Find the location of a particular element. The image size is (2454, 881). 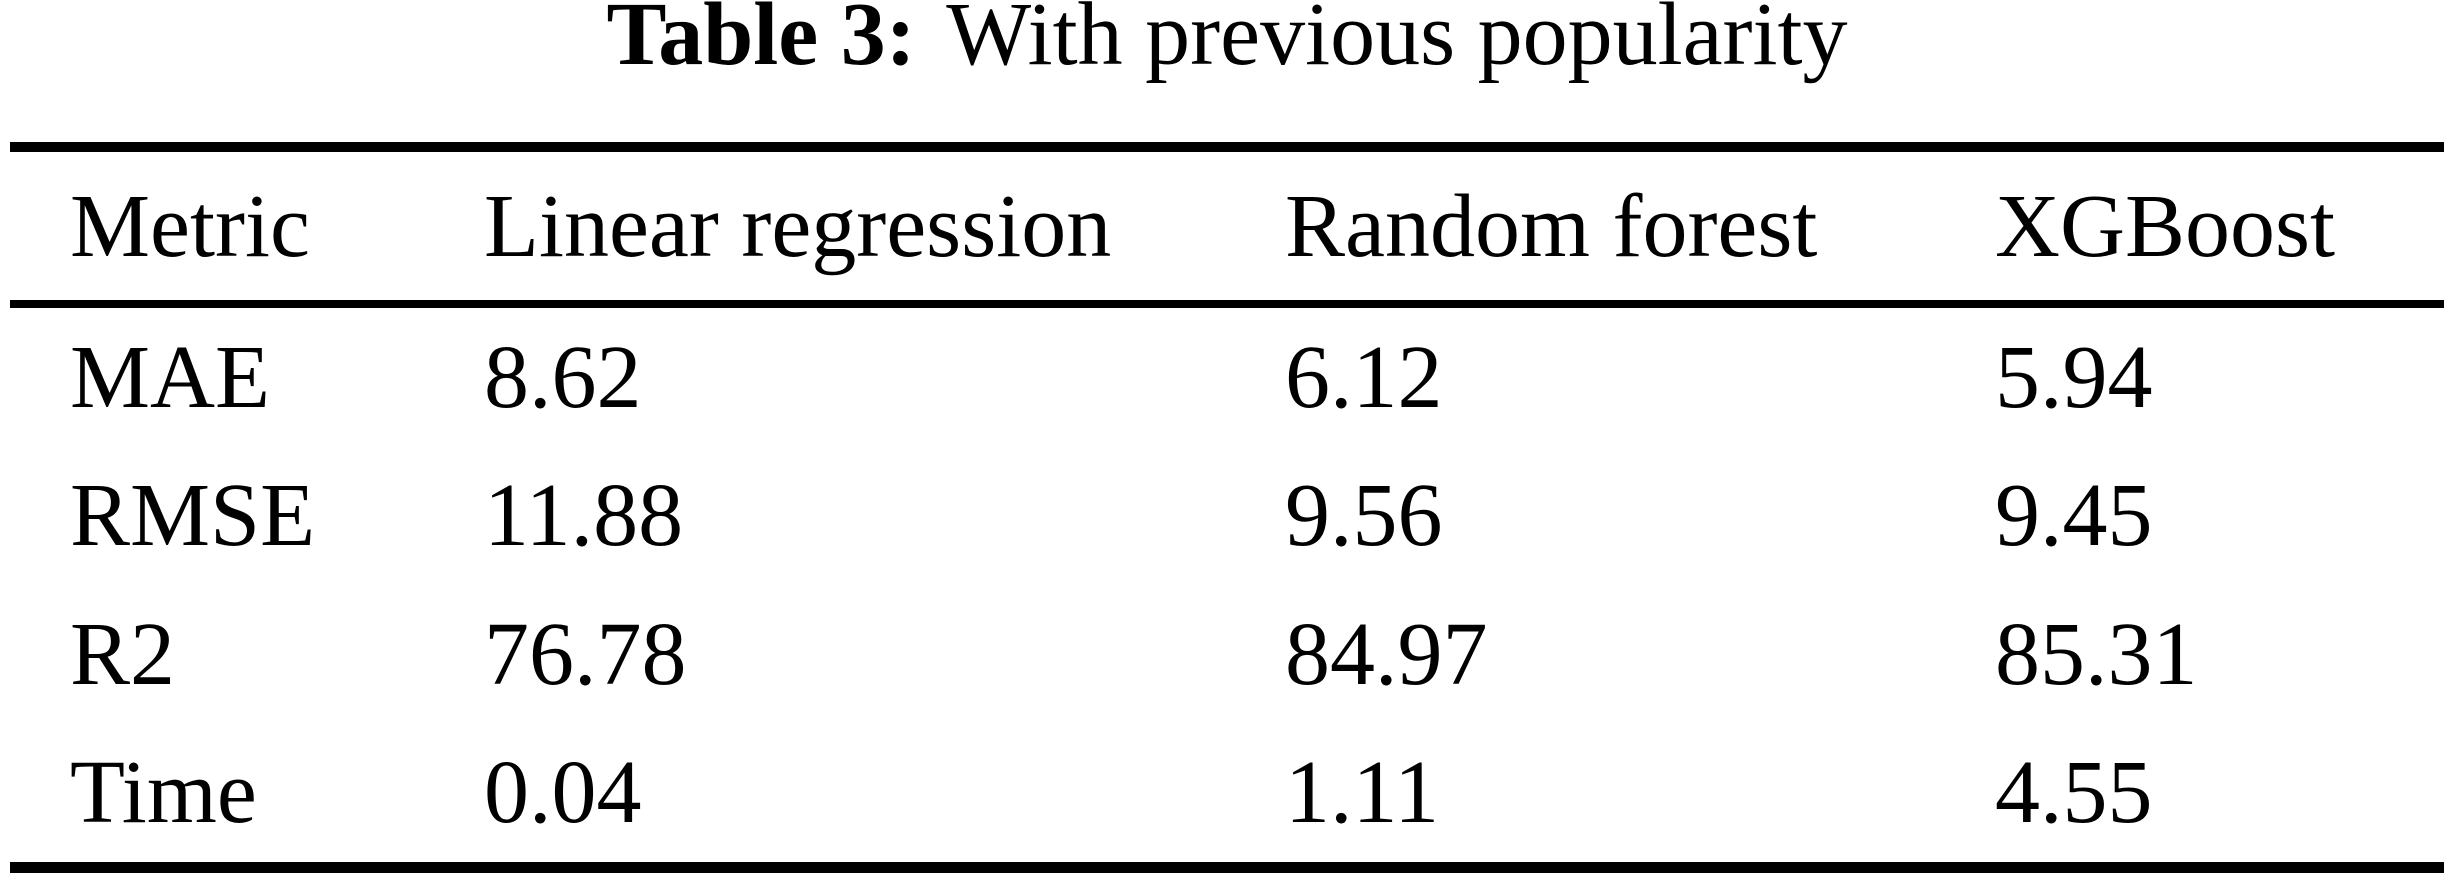

value-cell: 9.56 is located at coordinates (1364, 516).